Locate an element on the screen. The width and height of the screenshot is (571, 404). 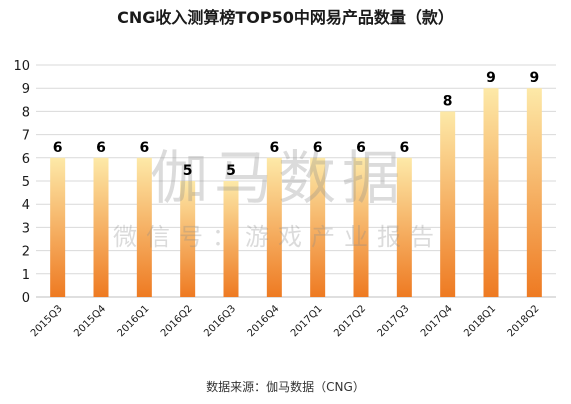
watermark-sub: 微信号：游戏产业报告 is located at coordinates (278, 237).